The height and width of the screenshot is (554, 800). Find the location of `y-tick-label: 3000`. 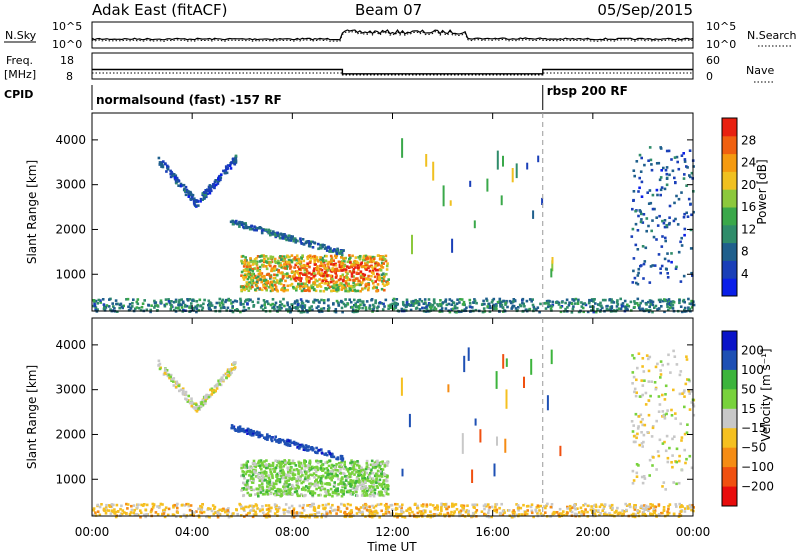

y-tick-label: 3000 is located at coordinates (70, 185).